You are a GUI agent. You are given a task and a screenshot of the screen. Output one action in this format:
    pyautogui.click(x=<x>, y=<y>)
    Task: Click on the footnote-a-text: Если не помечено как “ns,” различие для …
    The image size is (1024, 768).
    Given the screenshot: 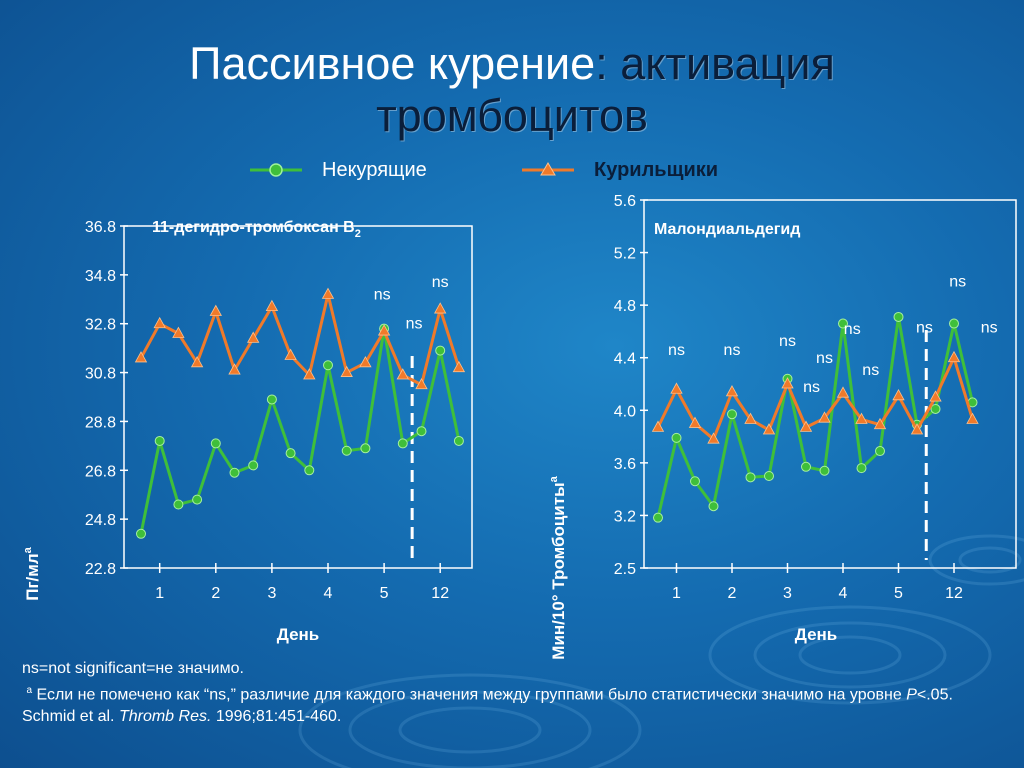 What is the action you would take?
    pyautogui.click(x=469, y=695)
    